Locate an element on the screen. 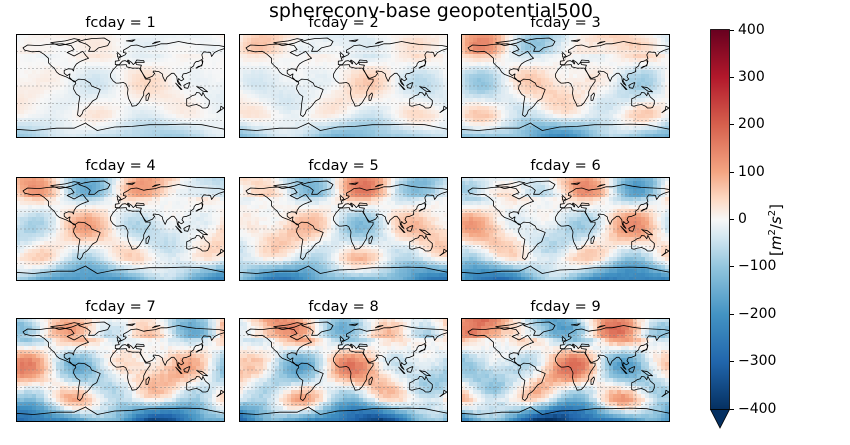 This screenshot has width=850, height=445. colorbar-tick-label: 400 is located at coordinates (751, 29).